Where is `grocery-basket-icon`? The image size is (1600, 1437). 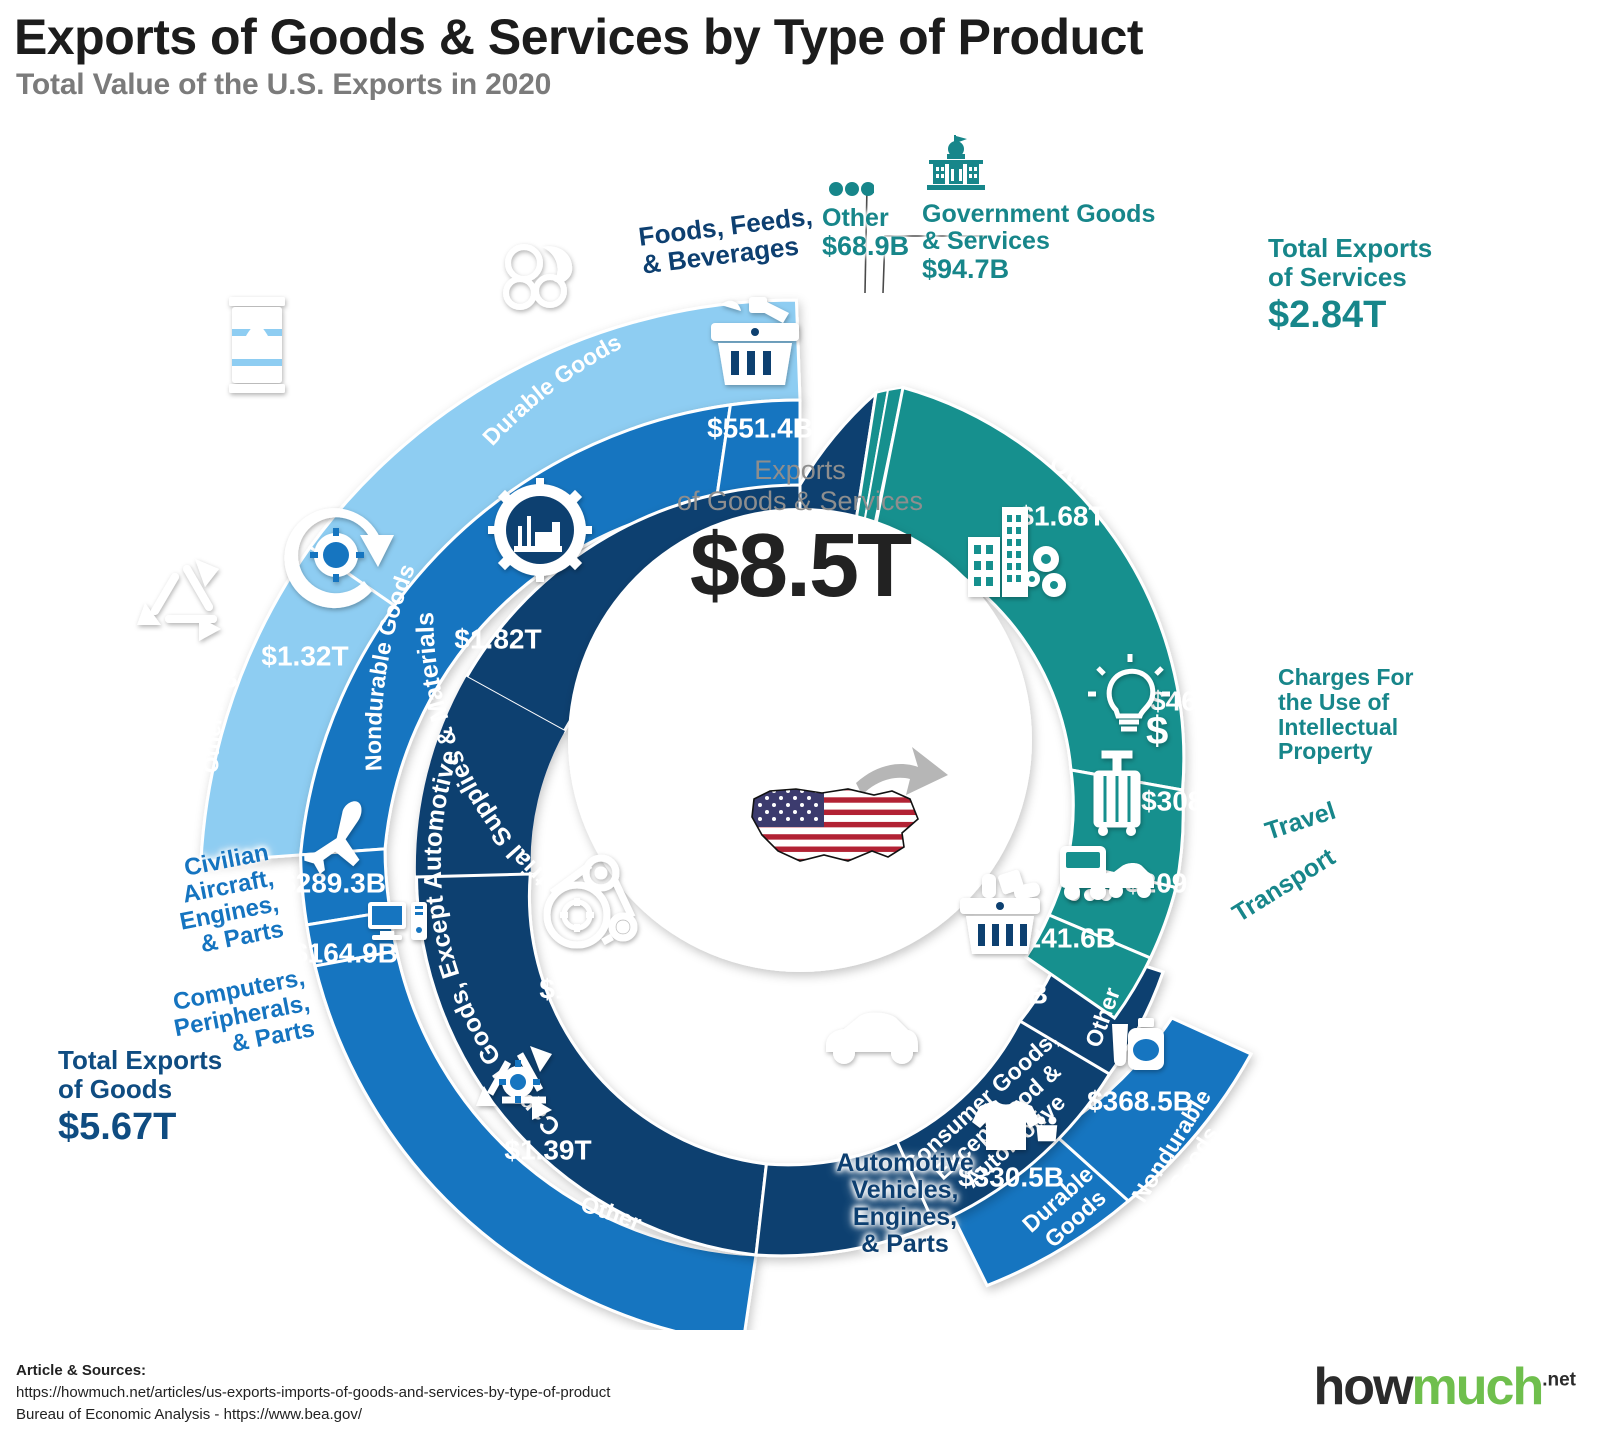
grocery-basket-icon is located at coordinates (755, 341).